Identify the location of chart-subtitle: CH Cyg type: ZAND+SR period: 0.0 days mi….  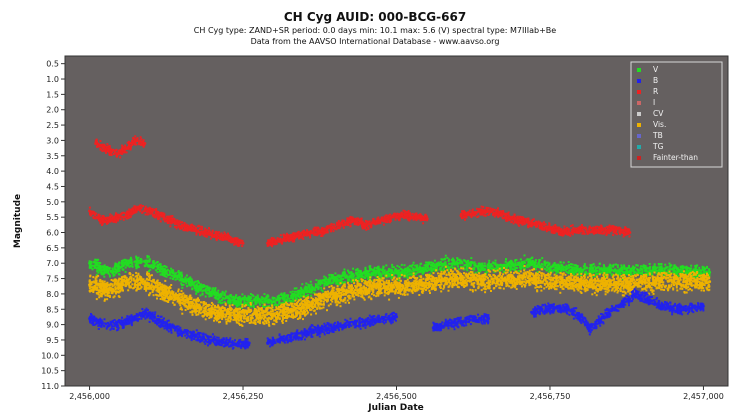
(375, 30).